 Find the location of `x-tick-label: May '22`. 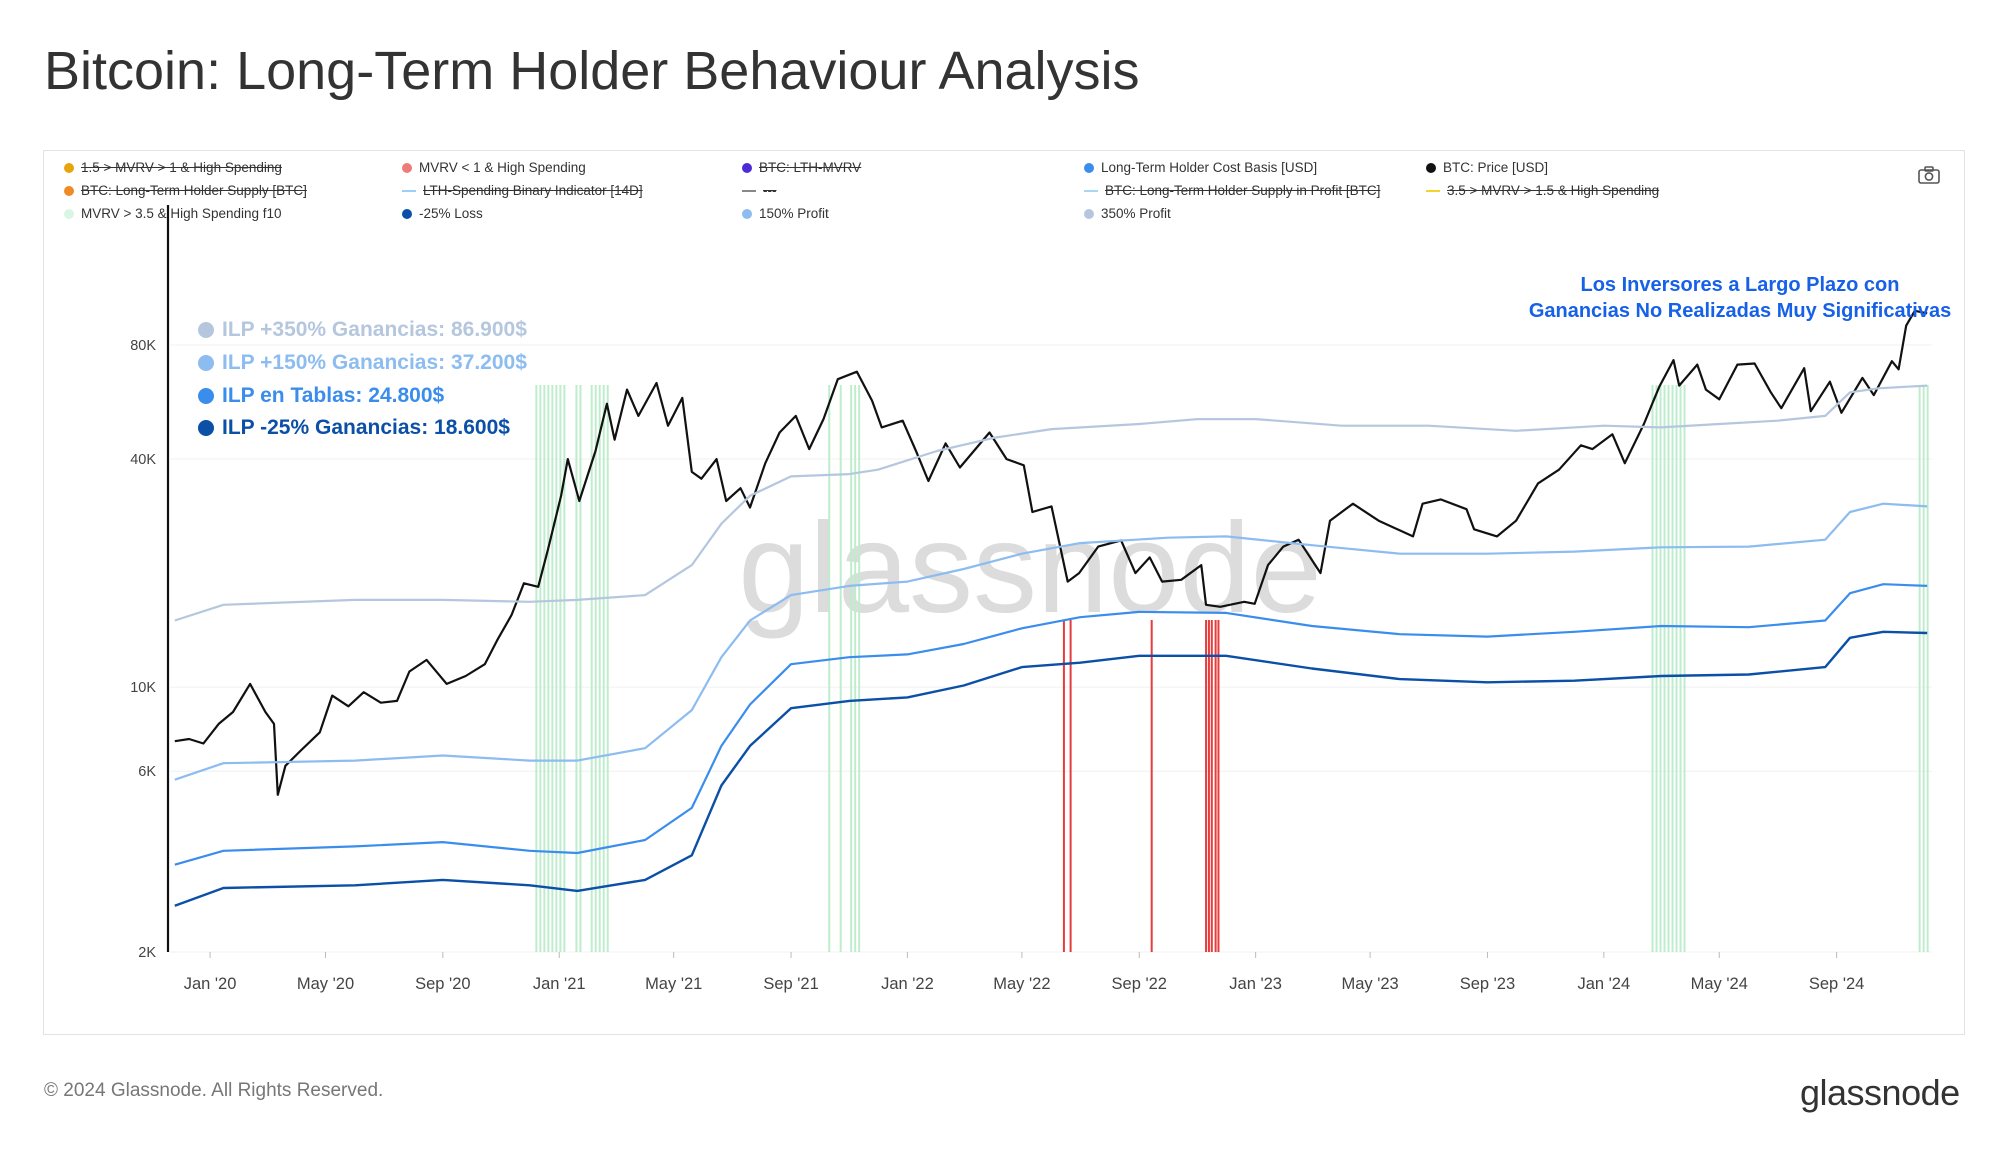

x-tick-label: May '22 is located at coordinates (1021, 984).